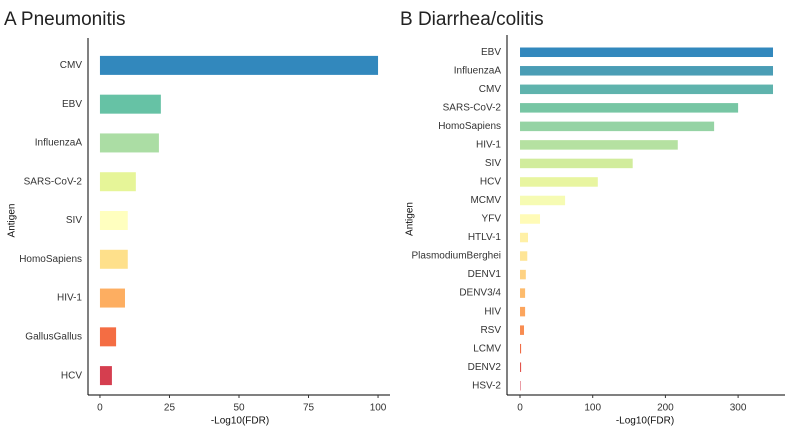 The image size is (792, 434). Describe the element at coordinates (485, 367) in the screenshot. I see `y-tick-label: DENV2` at that location.